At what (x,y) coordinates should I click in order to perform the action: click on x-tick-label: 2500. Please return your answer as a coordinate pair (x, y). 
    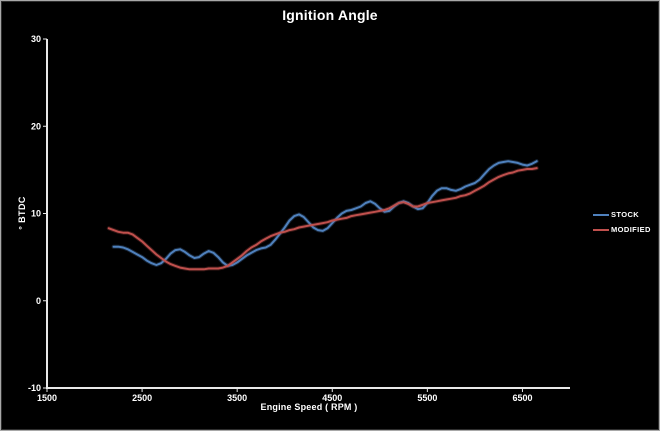
    Looking at the image, I should click on (142, 398).